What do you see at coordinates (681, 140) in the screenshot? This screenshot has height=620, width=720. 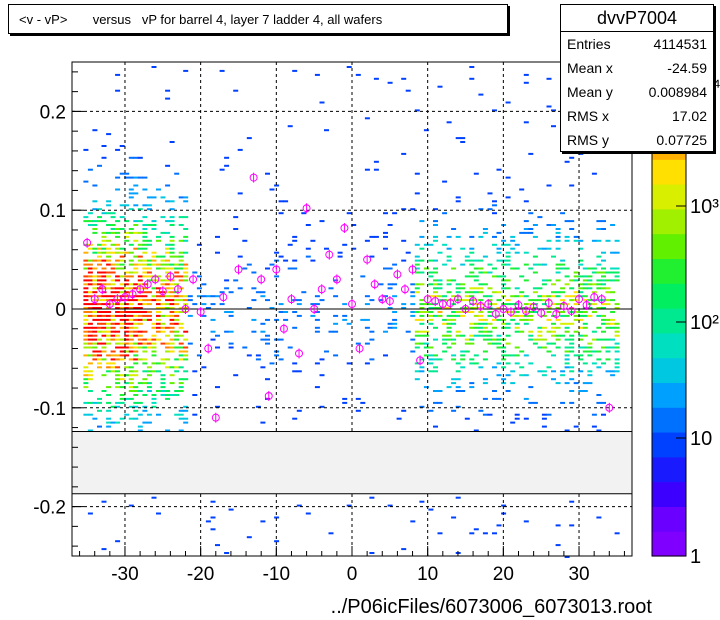 I see `stats-value: 0.07725` at bounding box center [681, 140].